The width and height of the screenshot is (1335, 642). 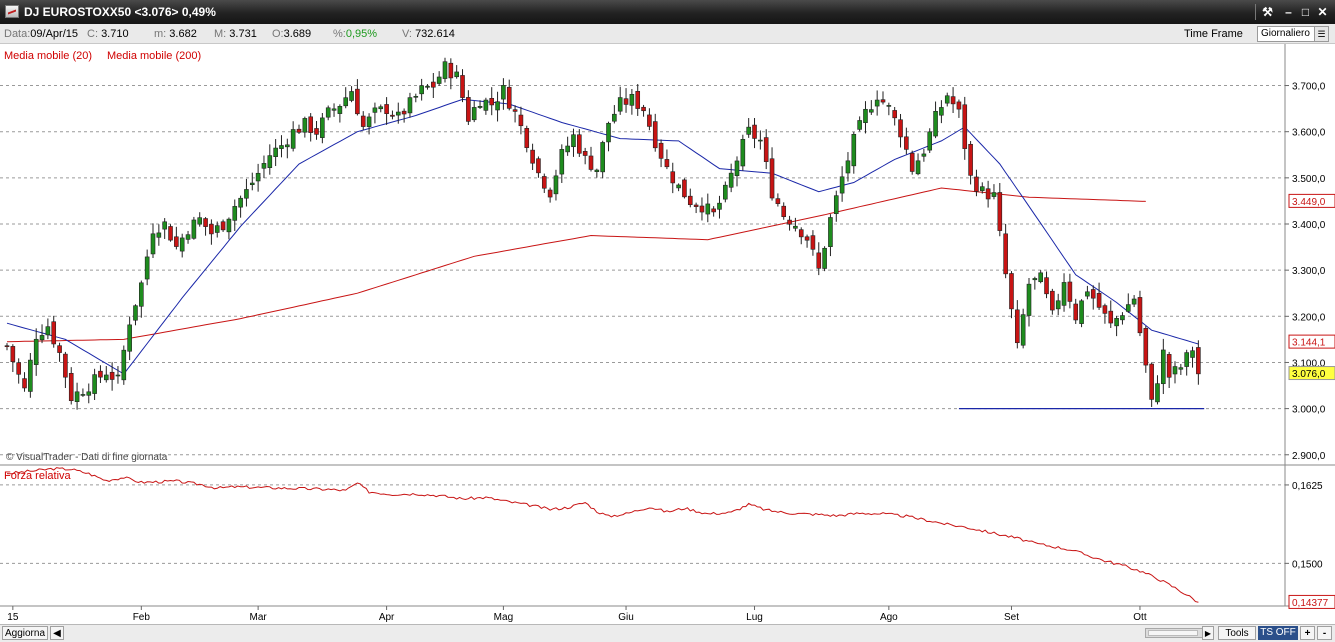 What do you see at coordinates (1267, 12) in the screenshot?
I see `tools-icon: ⚒` at bounding box center [1267, 12].